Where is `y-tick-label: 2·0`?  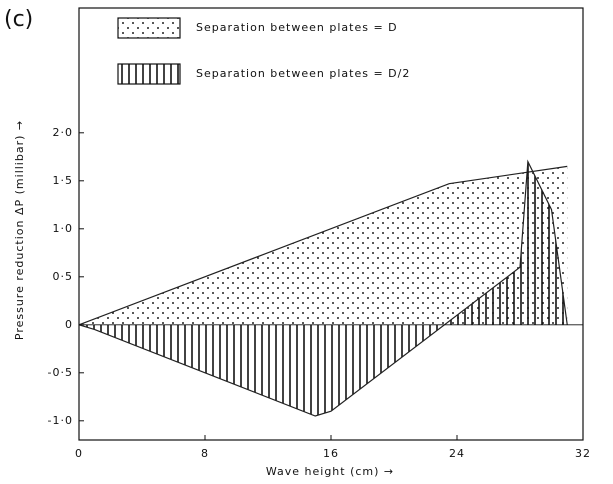
y-tick-label: 2·0 is located at coordinates (63, 132).